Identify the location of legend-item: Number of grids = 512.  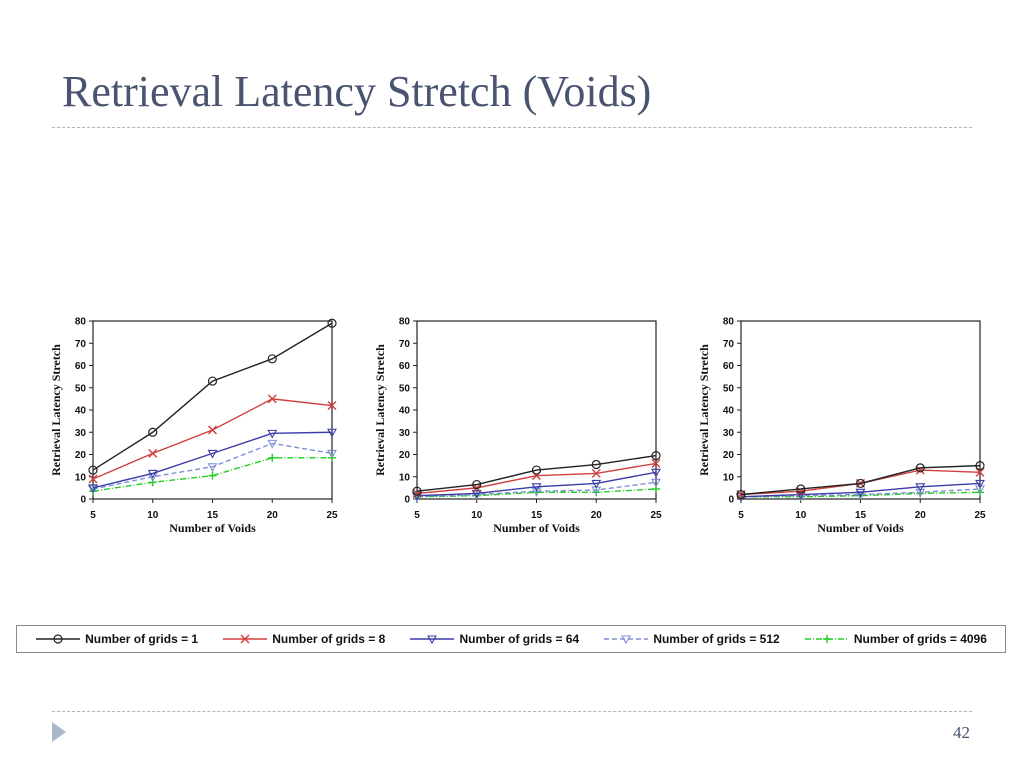
(691, 639).